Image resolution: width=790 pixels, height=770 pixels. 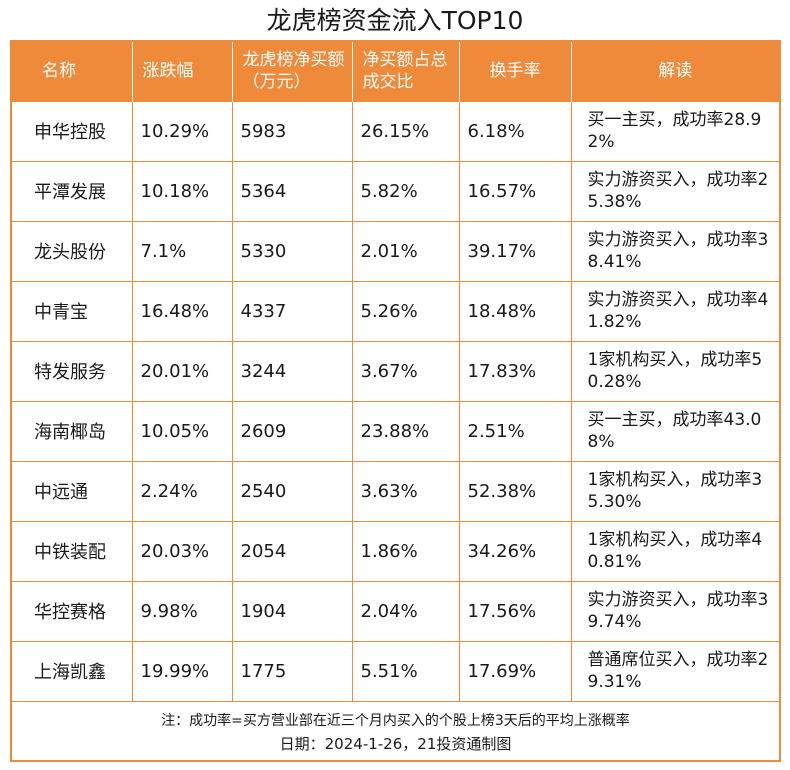 What do you see at coordinates (674, 251) in the screenshot?
I see `cell-interpretation: 实力游资买入，成功率38.41%` at bounding box center [674, 251].